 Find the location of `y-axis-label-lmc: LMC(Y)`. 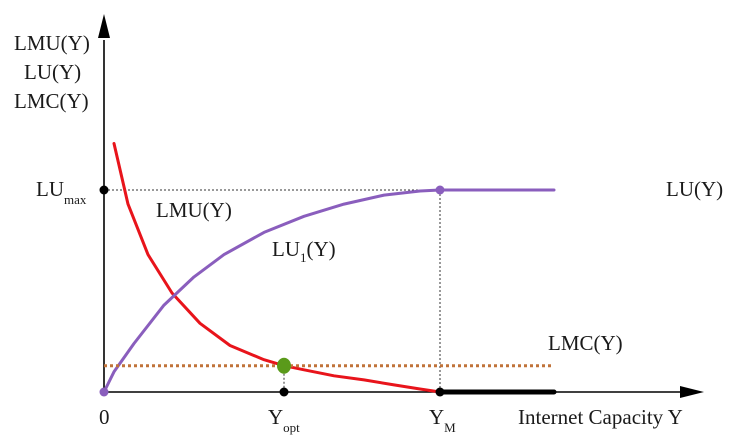

y-axis-label-lmc: LMC(Y) is located at coordinates (51, 101).